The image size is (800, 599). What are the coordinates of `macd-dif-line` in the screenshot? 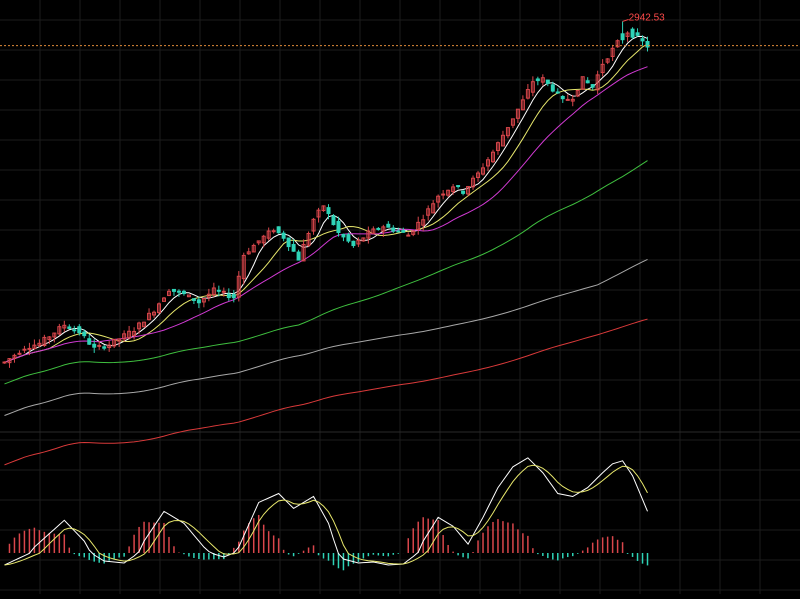 It's located at (326, 511).